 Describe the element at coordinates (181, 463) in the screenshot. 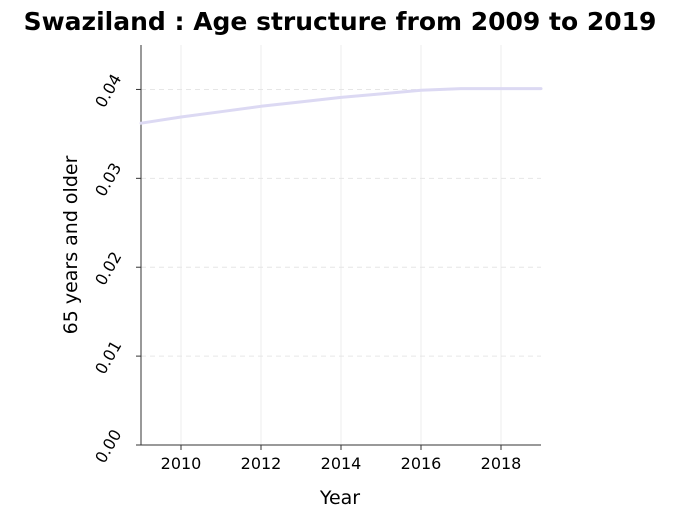

I see `x-tick-label: 2010` at that location.